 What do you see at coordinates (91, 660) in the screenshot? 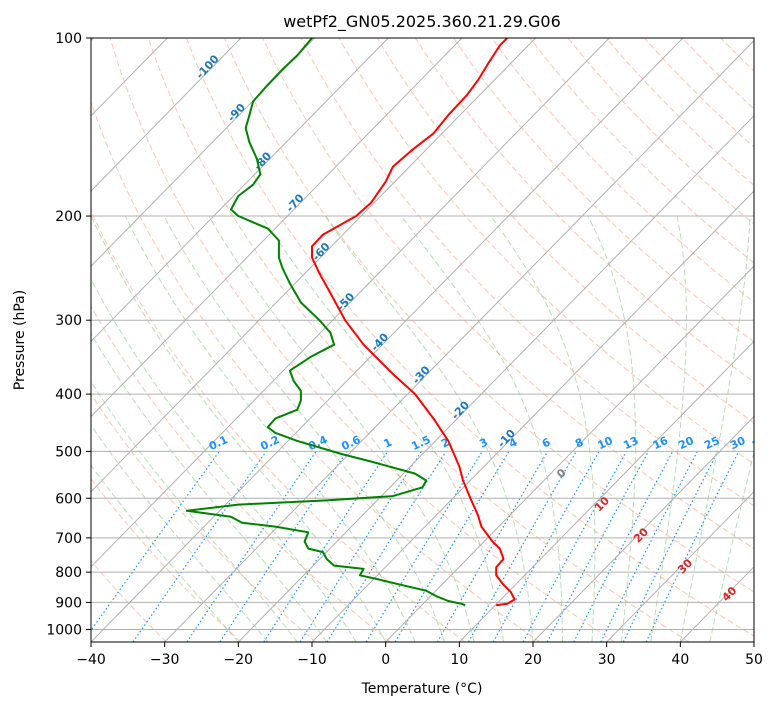
I see `x-tick-label: −40` at bounding box center [91, 660].